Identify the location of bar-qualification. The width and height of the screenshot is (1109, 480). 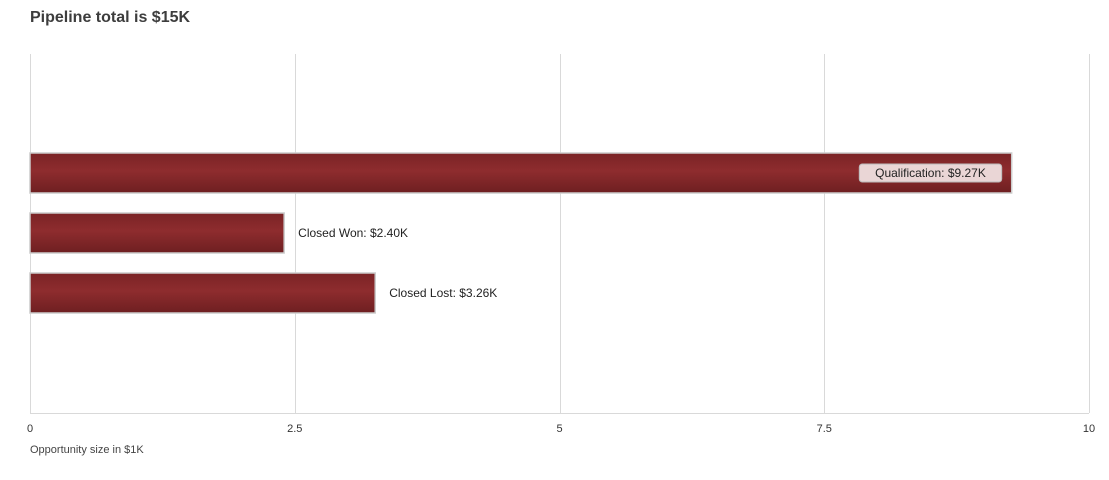
(521, 173).